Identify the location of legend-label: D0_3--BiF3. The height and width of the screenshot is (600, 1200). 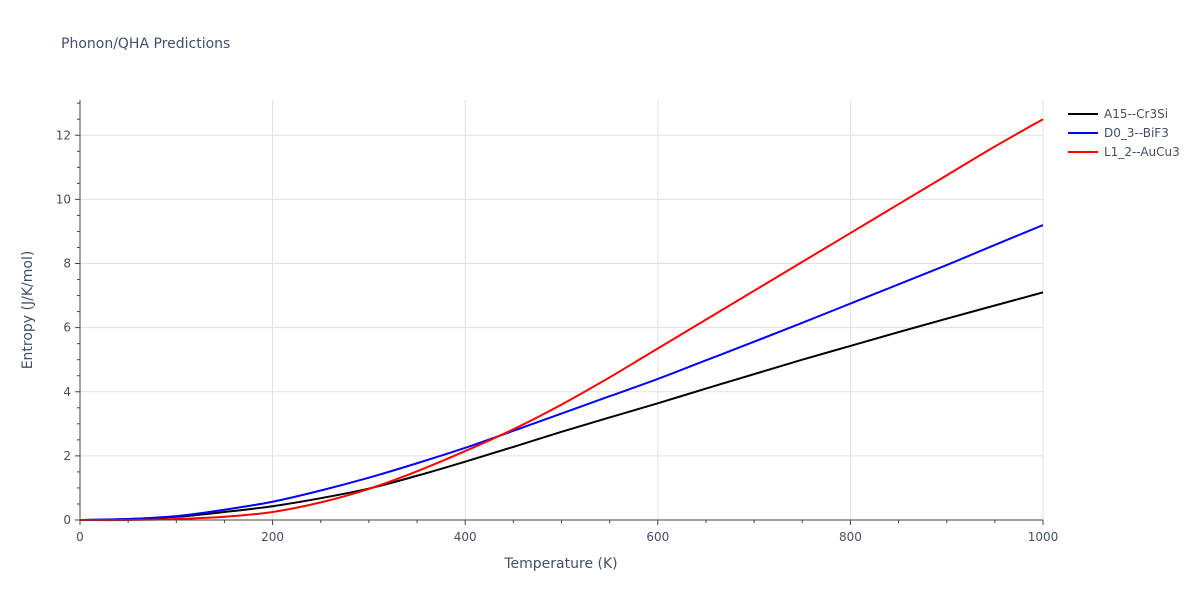
(1136, 132).